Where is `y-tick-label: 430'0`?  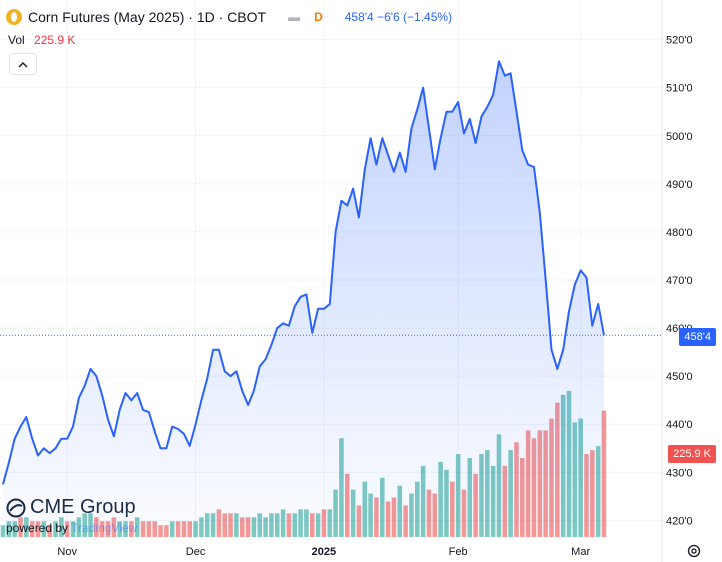 y-tick-label: 430'0 is located at coordinates (679, 473).